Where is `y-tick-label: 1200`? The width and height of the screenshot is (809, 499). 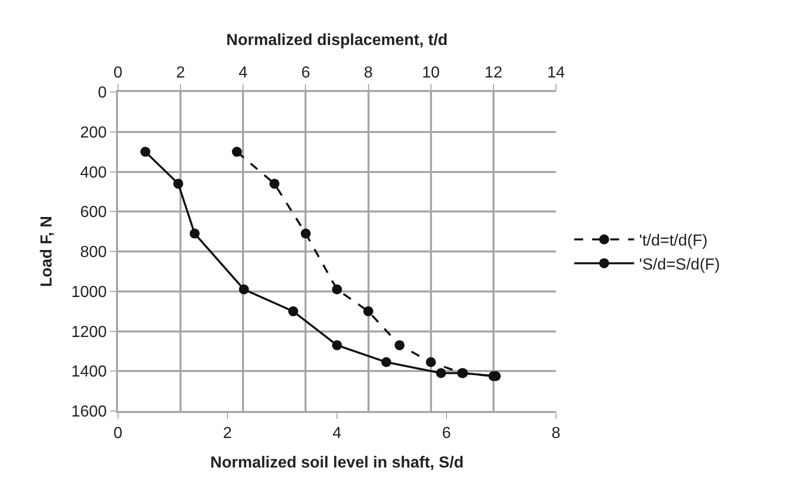 y-tick-label: 1200 is located at coordinates (89, 332).